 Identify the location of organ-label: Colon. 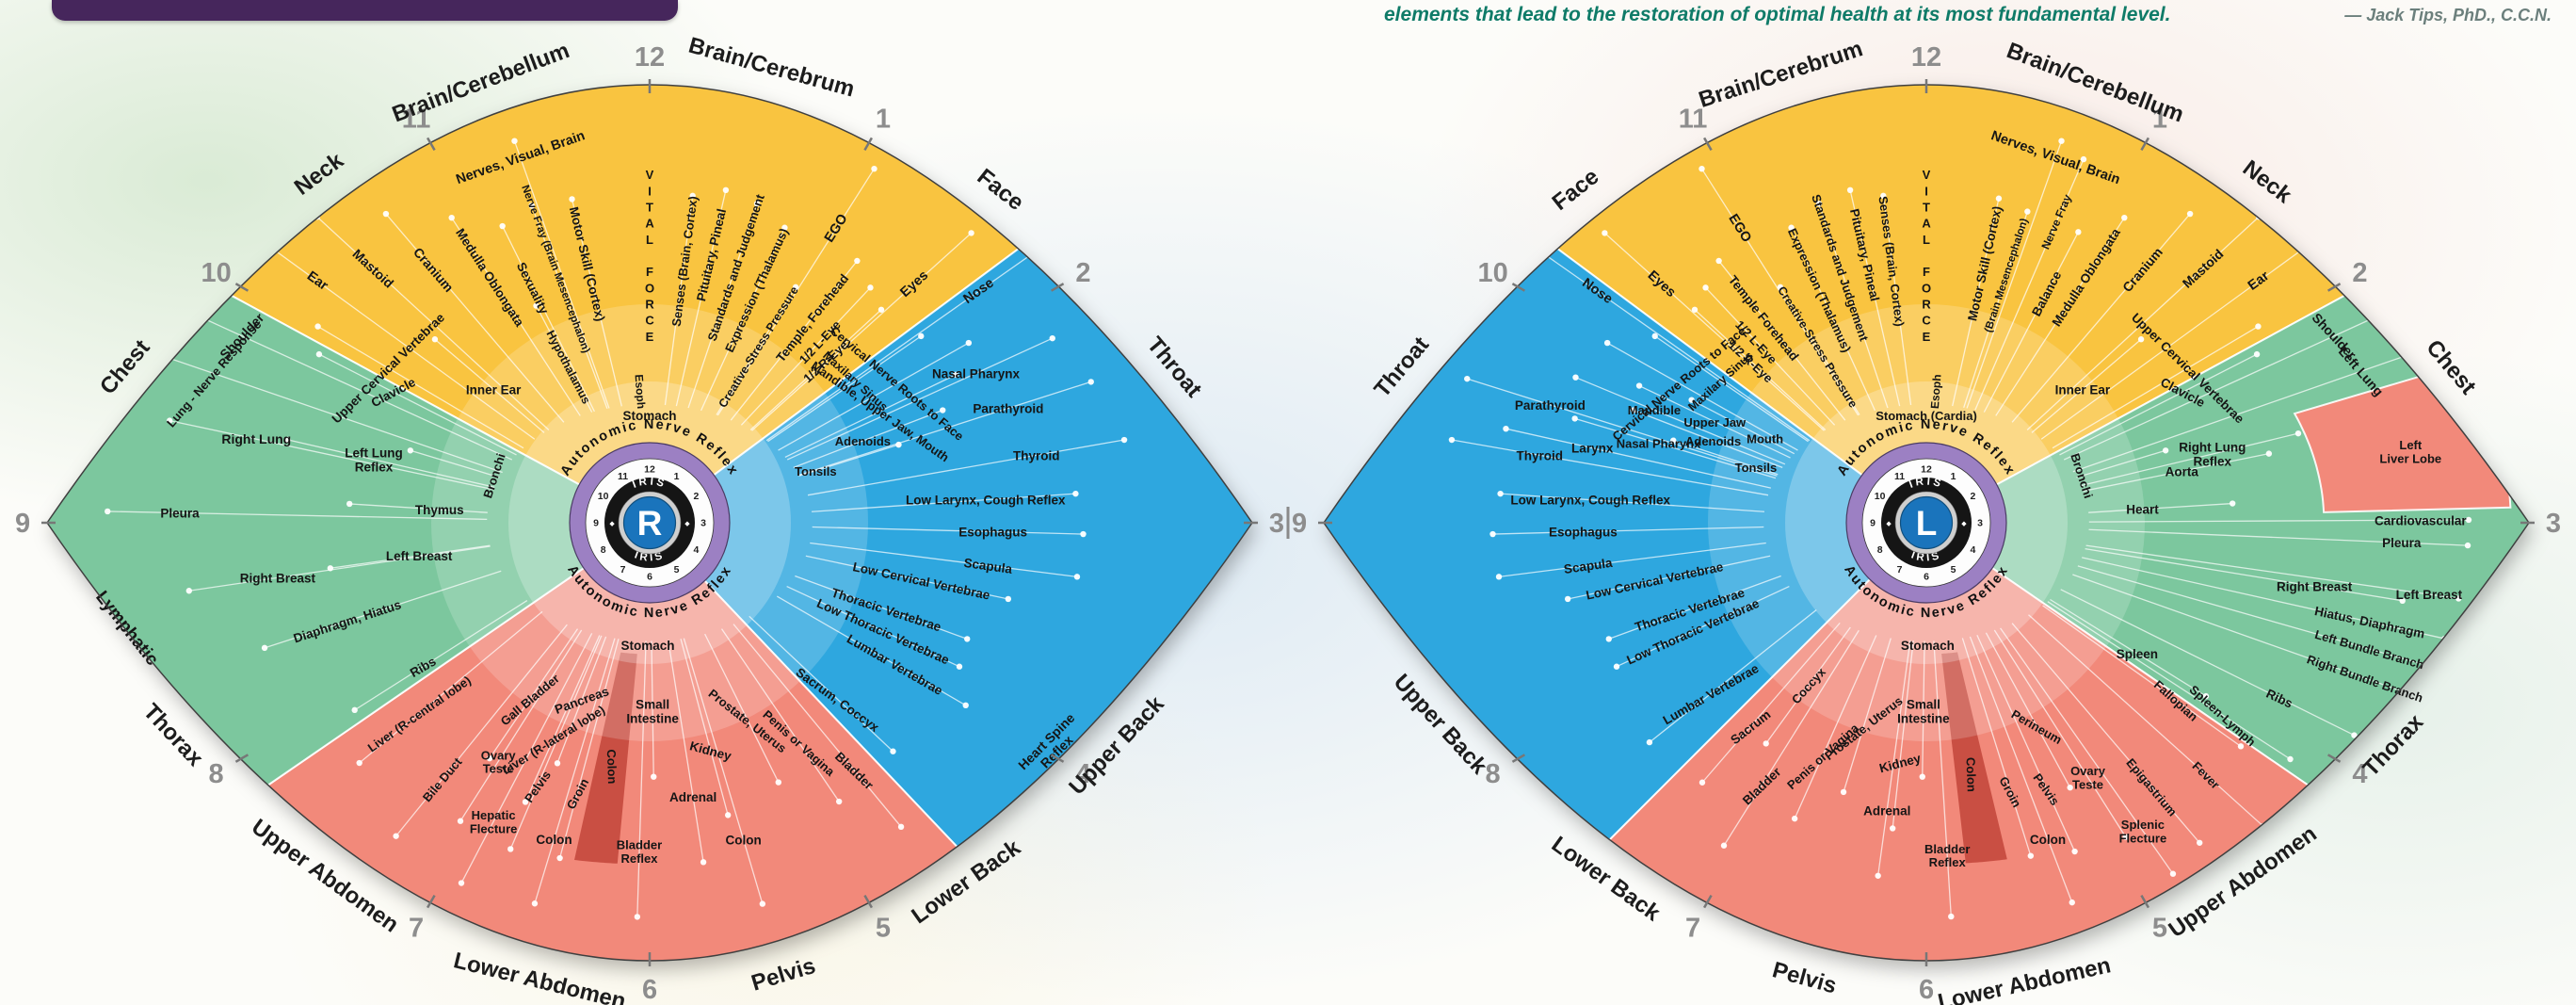
(612, 766).